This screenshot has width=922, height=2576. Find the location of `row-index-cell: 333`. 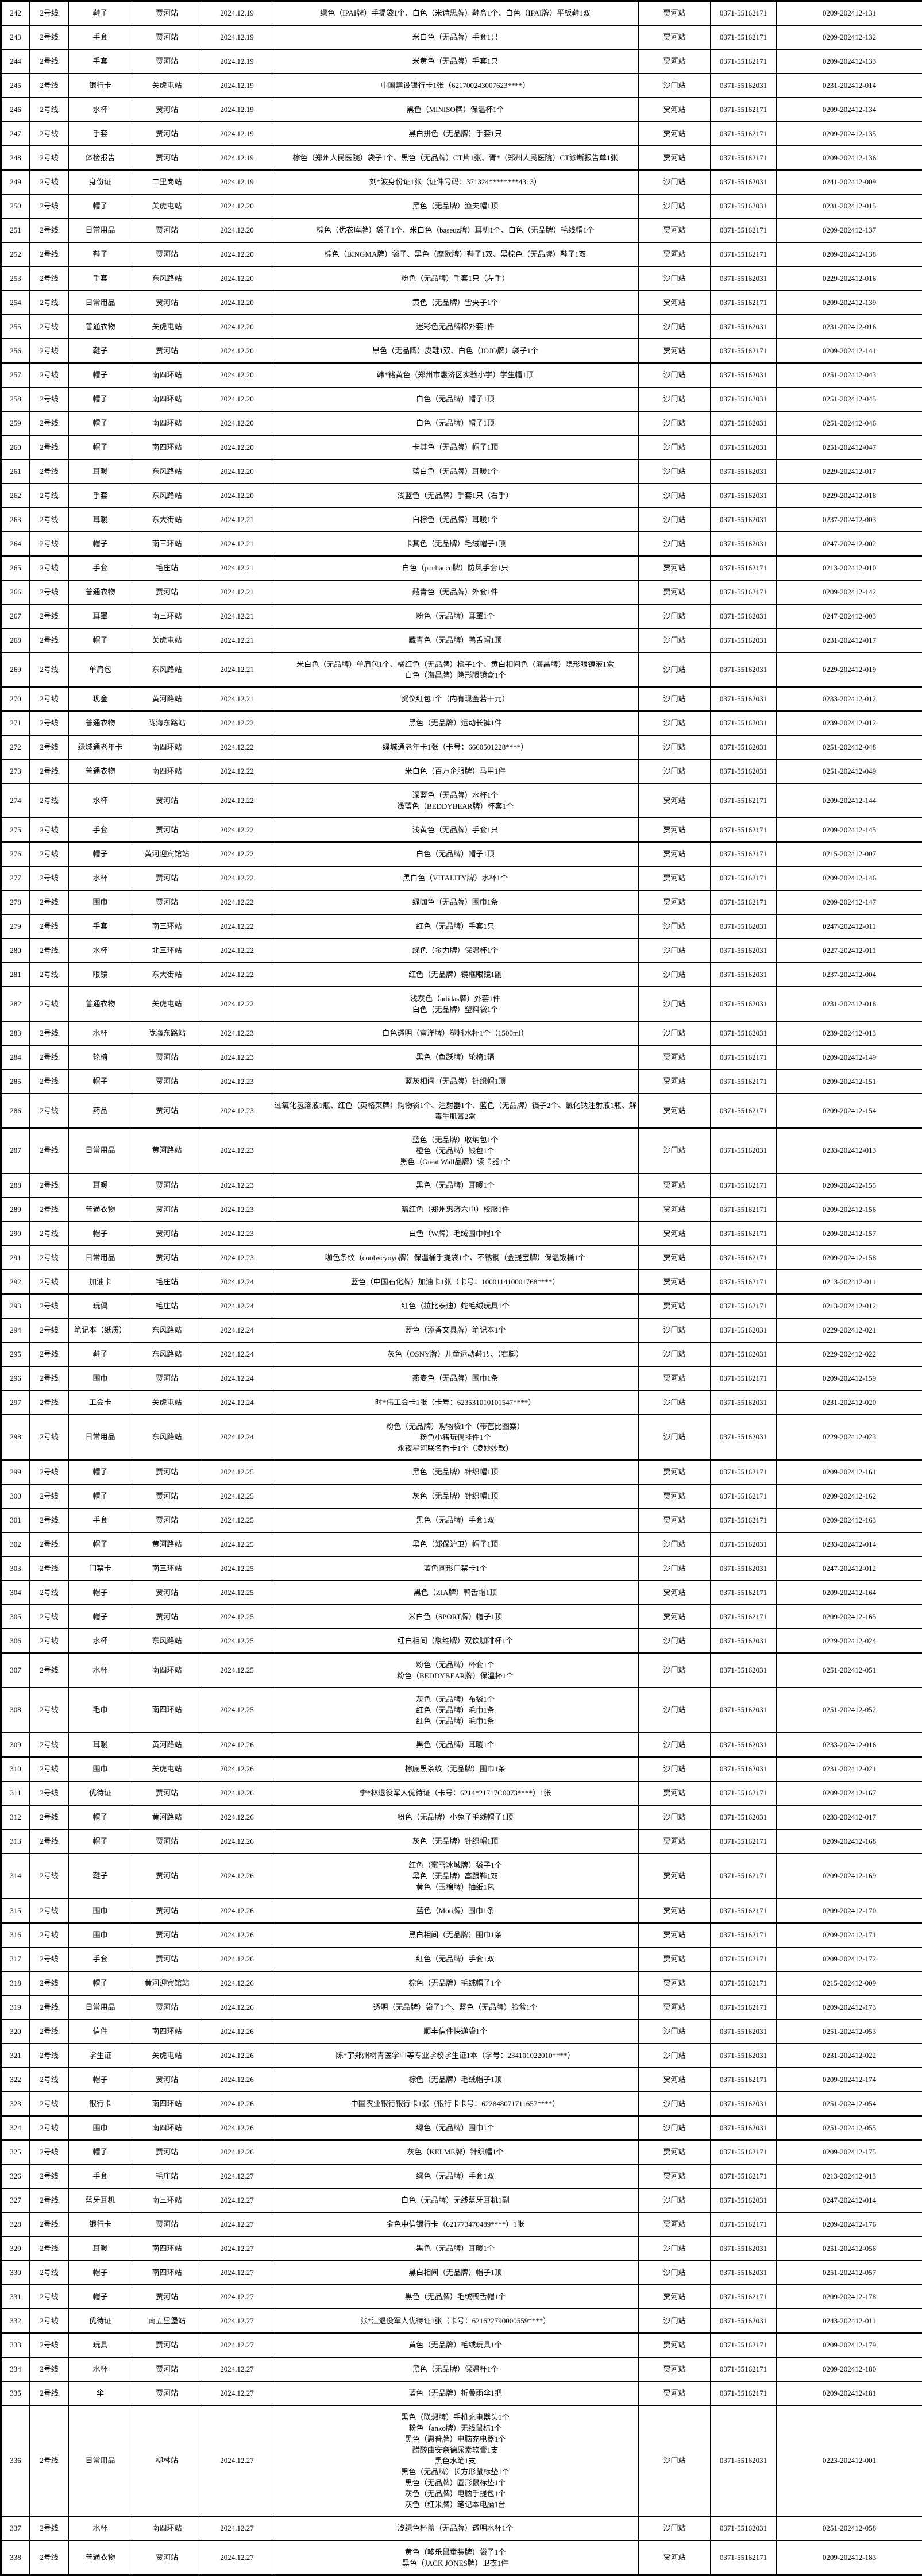

row-index-cell: 333 is located at coordinates (15, 2345).